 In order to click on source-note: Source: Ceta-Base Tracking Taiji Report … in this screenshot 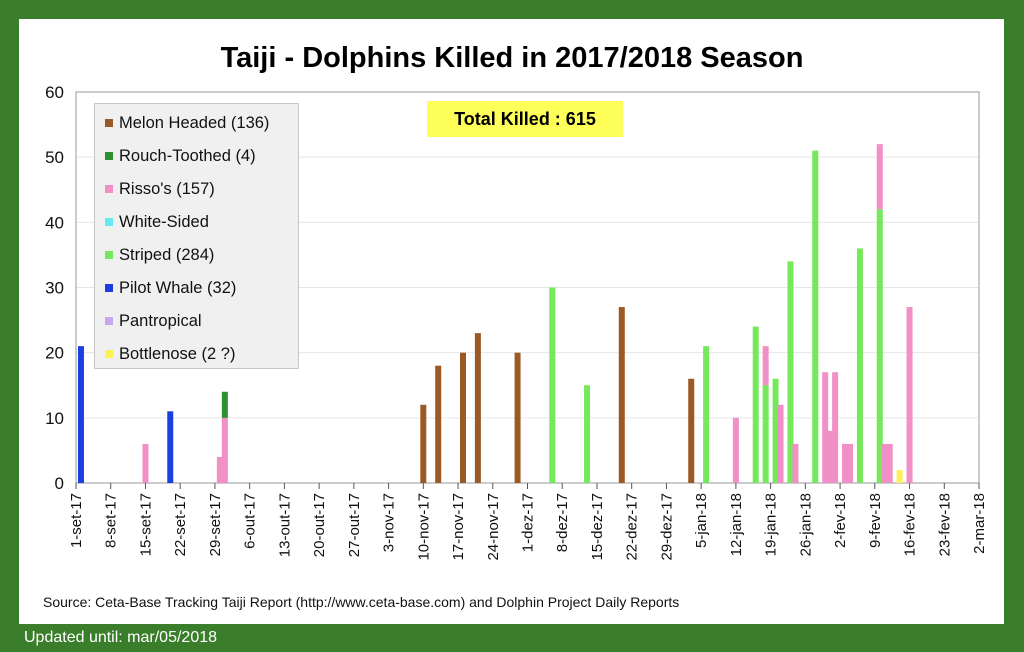, I will do `click(361, 602)`.